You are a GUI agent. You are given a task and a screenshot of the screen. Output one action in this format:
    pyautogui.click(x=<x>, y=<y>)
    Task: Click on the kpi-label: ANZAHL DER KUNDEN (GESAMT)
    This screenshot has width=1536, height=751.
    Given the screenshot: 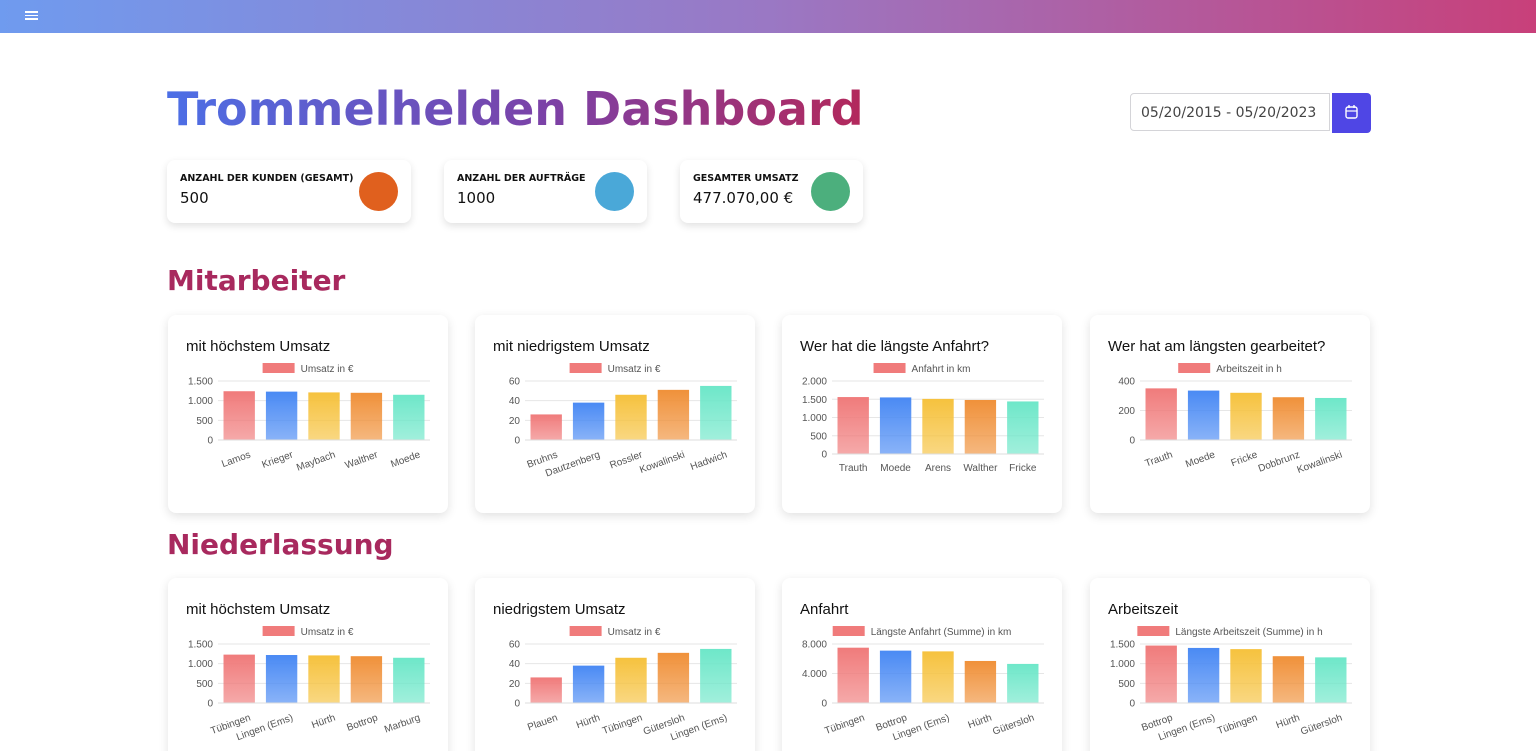 What is the action you would take?
    pyautogui.click(x=267, y=178)
    